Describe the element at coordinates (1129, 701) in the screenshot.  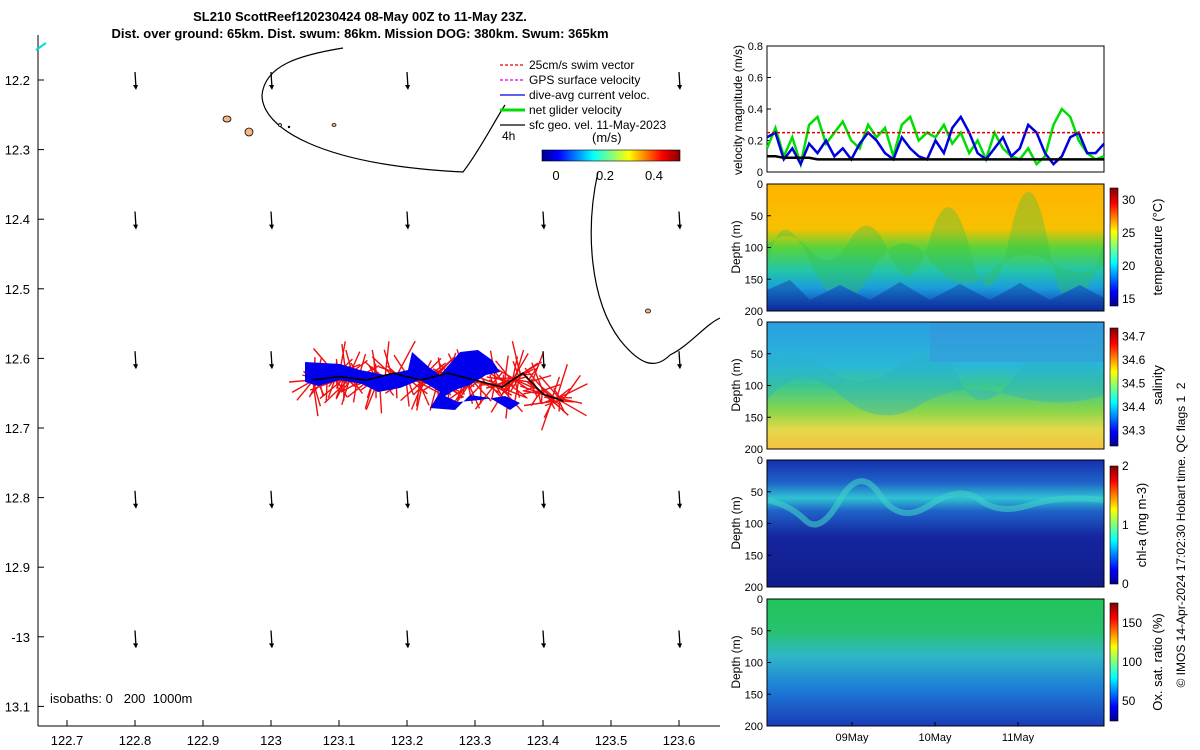
I see `colorbar-tick-label: 50` at that location.